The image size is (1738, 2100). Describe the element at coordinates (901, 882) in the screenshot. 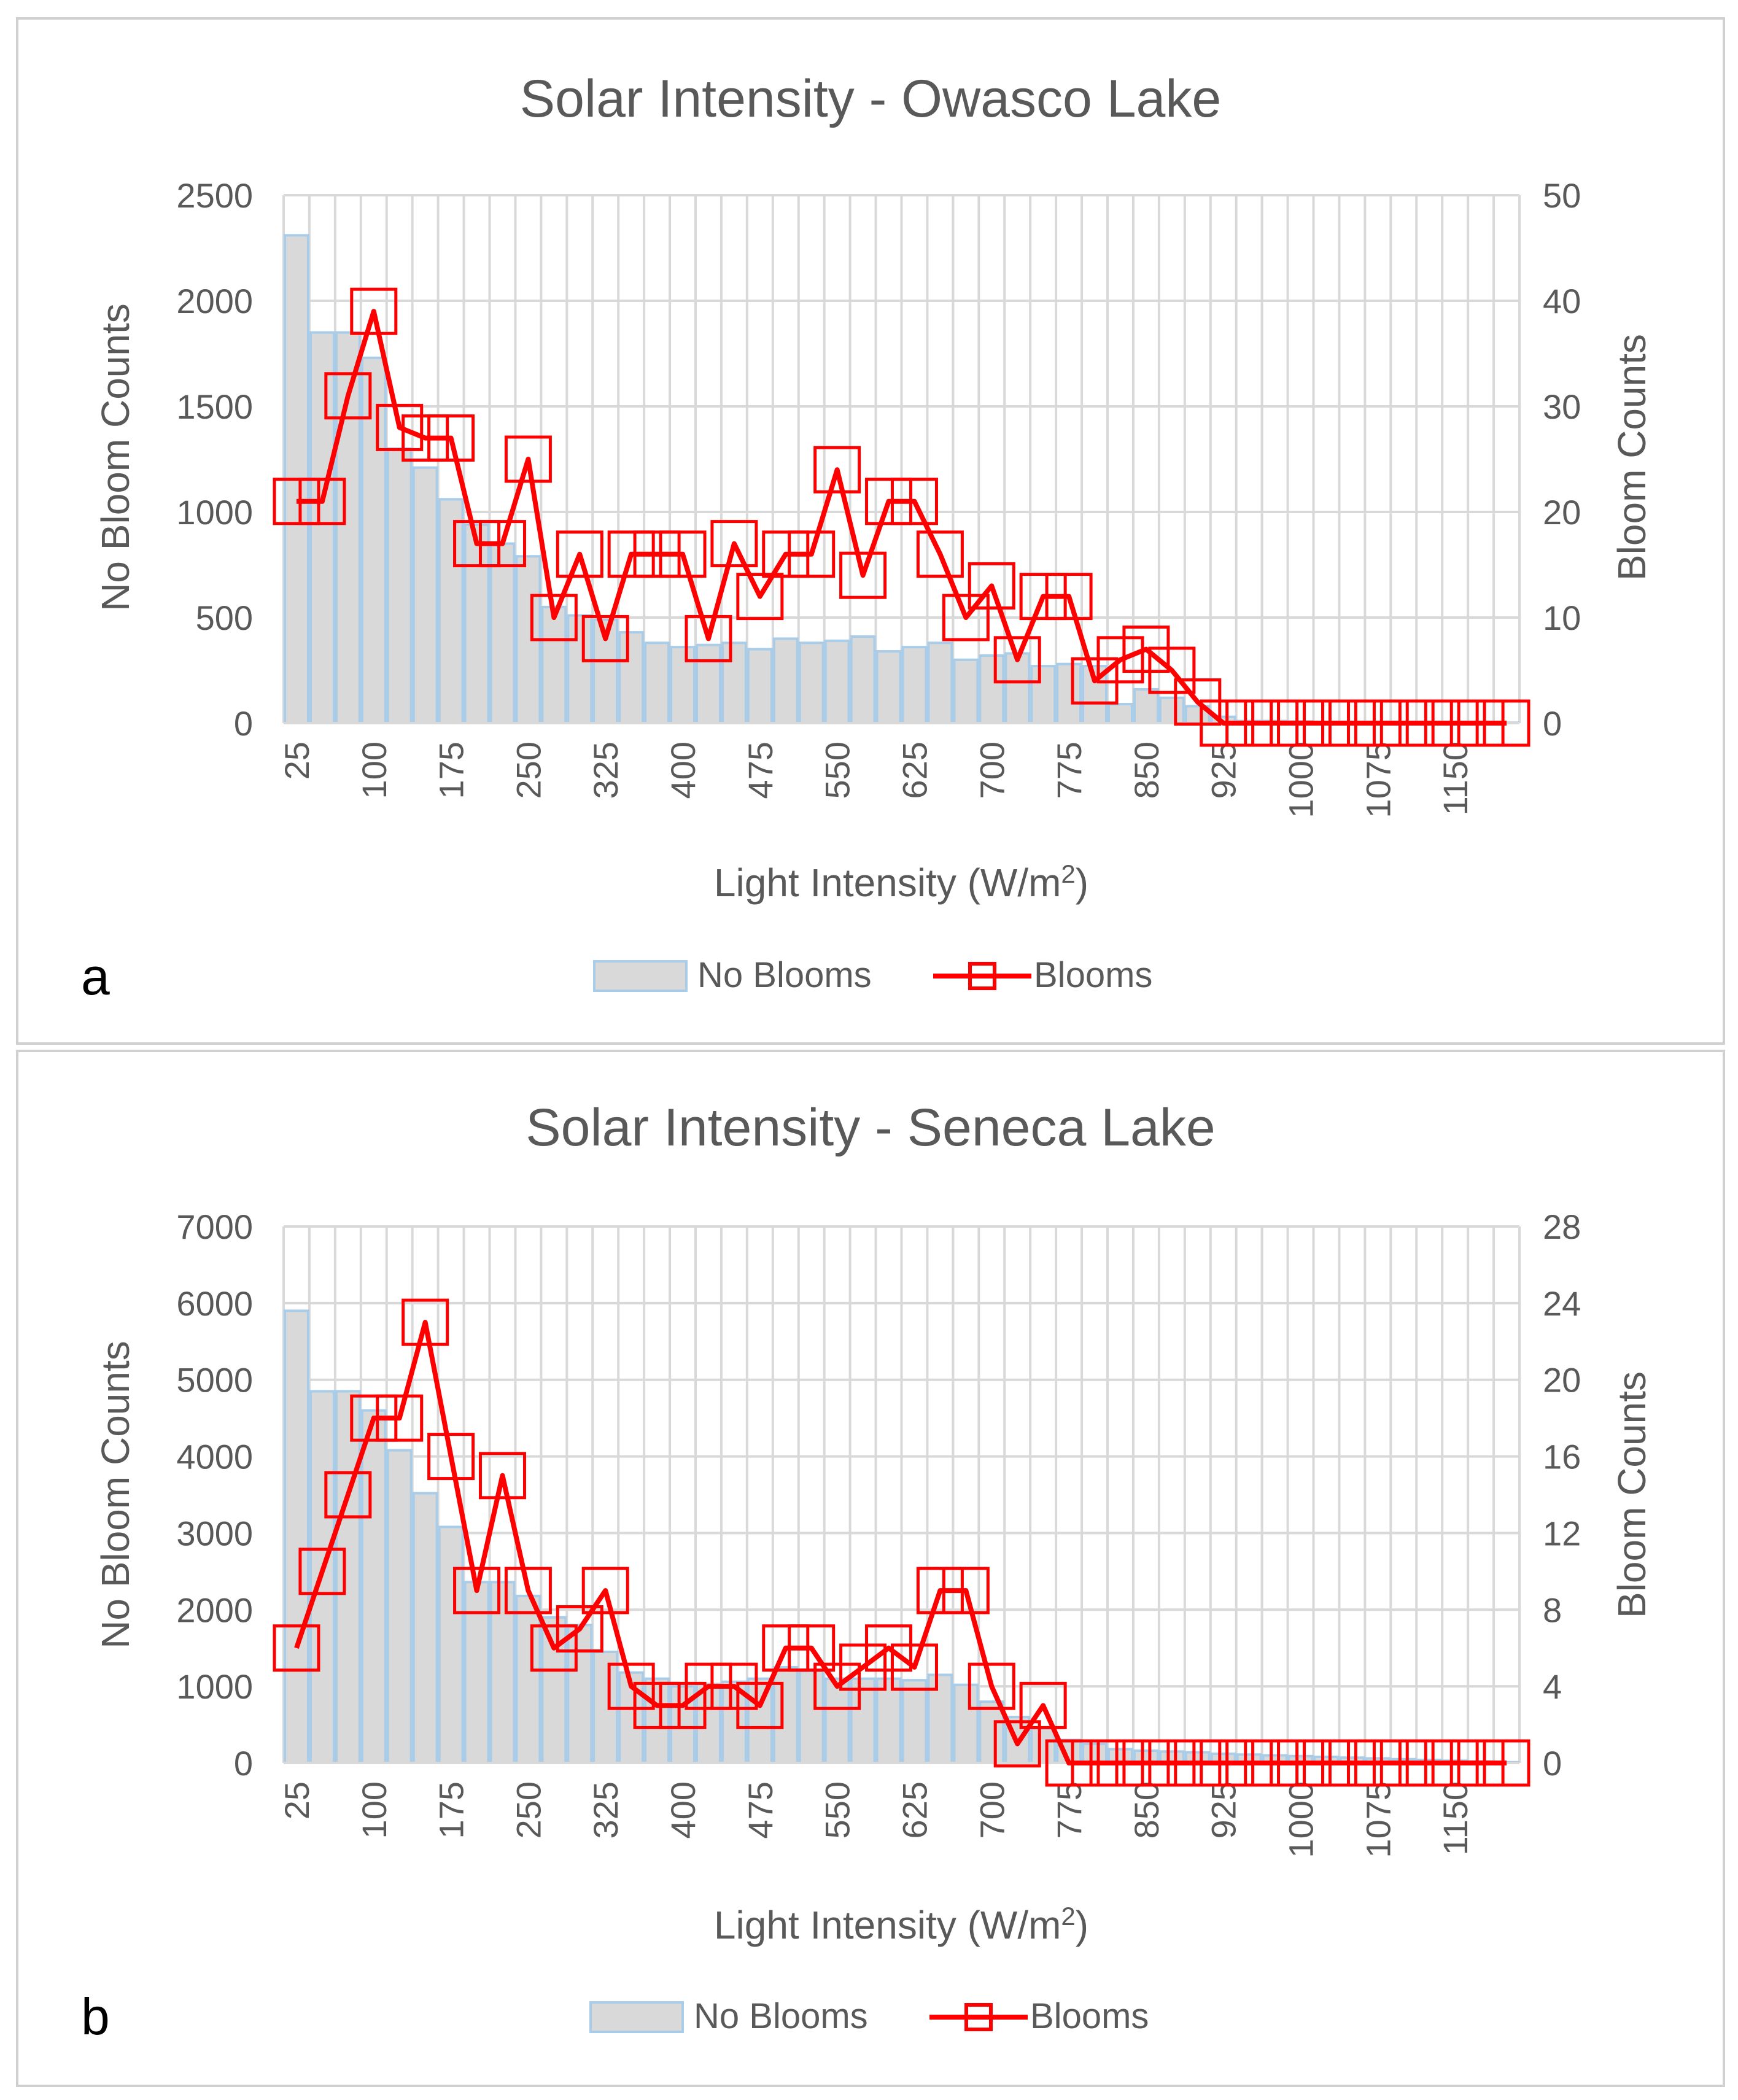

I see `chart-a-x-axis-label: Light Intensity (W/m2)` at that location.